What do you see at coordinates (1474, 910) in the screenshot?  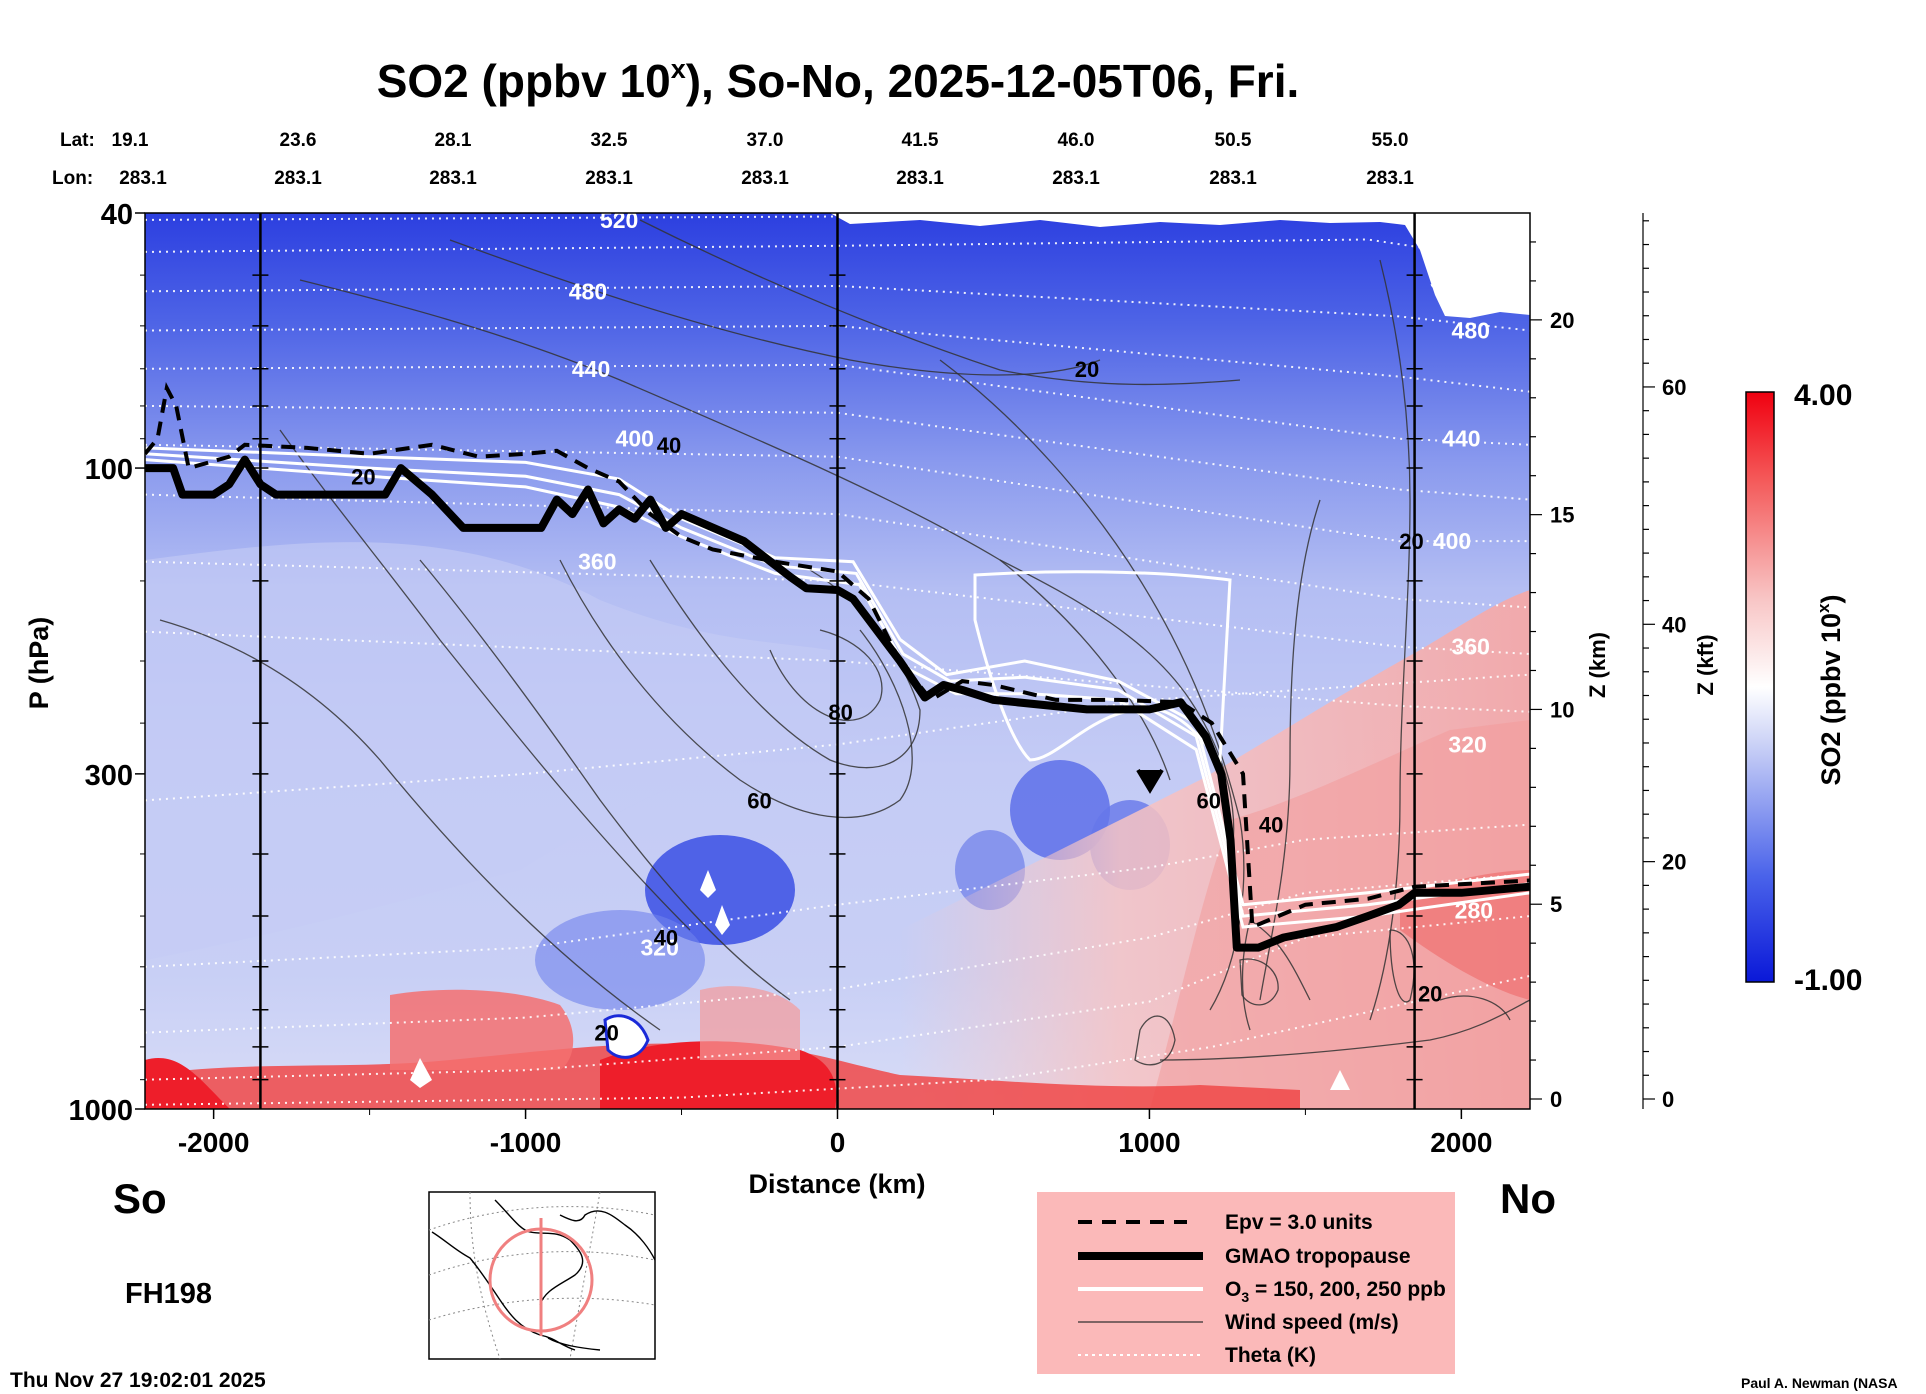 I see `theta-label: 280` at bounding box center [1474, 910].